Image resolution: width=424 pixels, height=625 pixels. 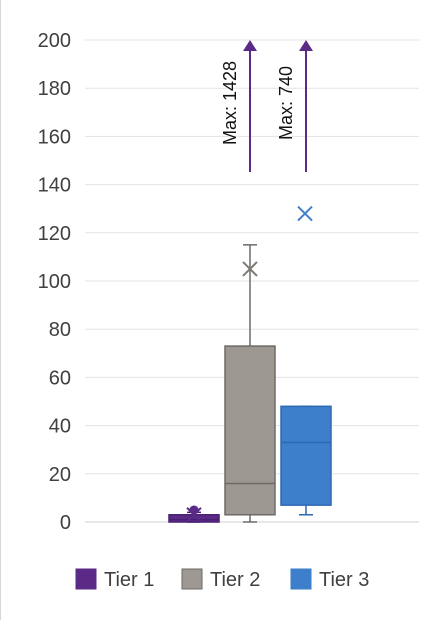 What do you see at coordinates (266, 106) in the screenshot?
I see `annotation-layer: Max: 1428 Max: 740` at bounding box center [266, 106].